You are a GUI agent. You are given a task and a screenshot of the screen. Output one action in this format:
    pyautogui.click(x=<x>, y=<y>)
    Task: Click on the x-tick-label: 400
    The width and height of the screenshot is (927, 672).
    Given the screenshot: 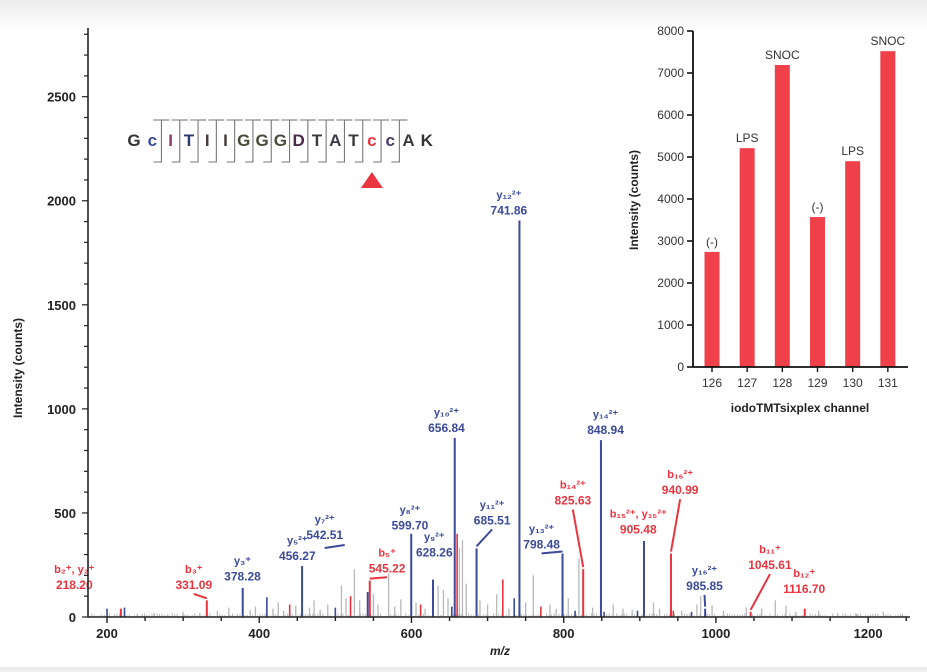 What is the action you would take?
    pyautogui.click(x=259, y=633)
    